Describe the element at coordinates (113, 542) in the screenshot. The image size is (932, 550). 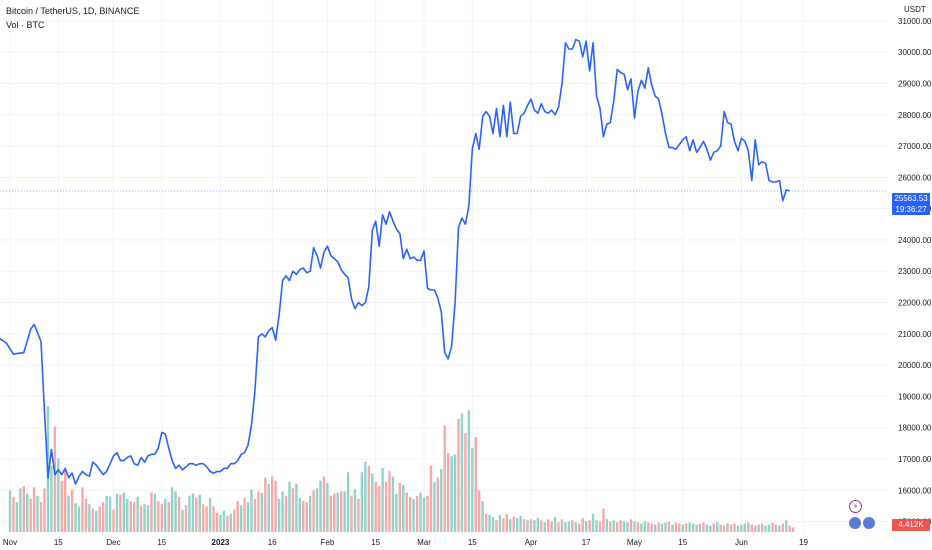
I see `time-tick-label: Dec` at that location.